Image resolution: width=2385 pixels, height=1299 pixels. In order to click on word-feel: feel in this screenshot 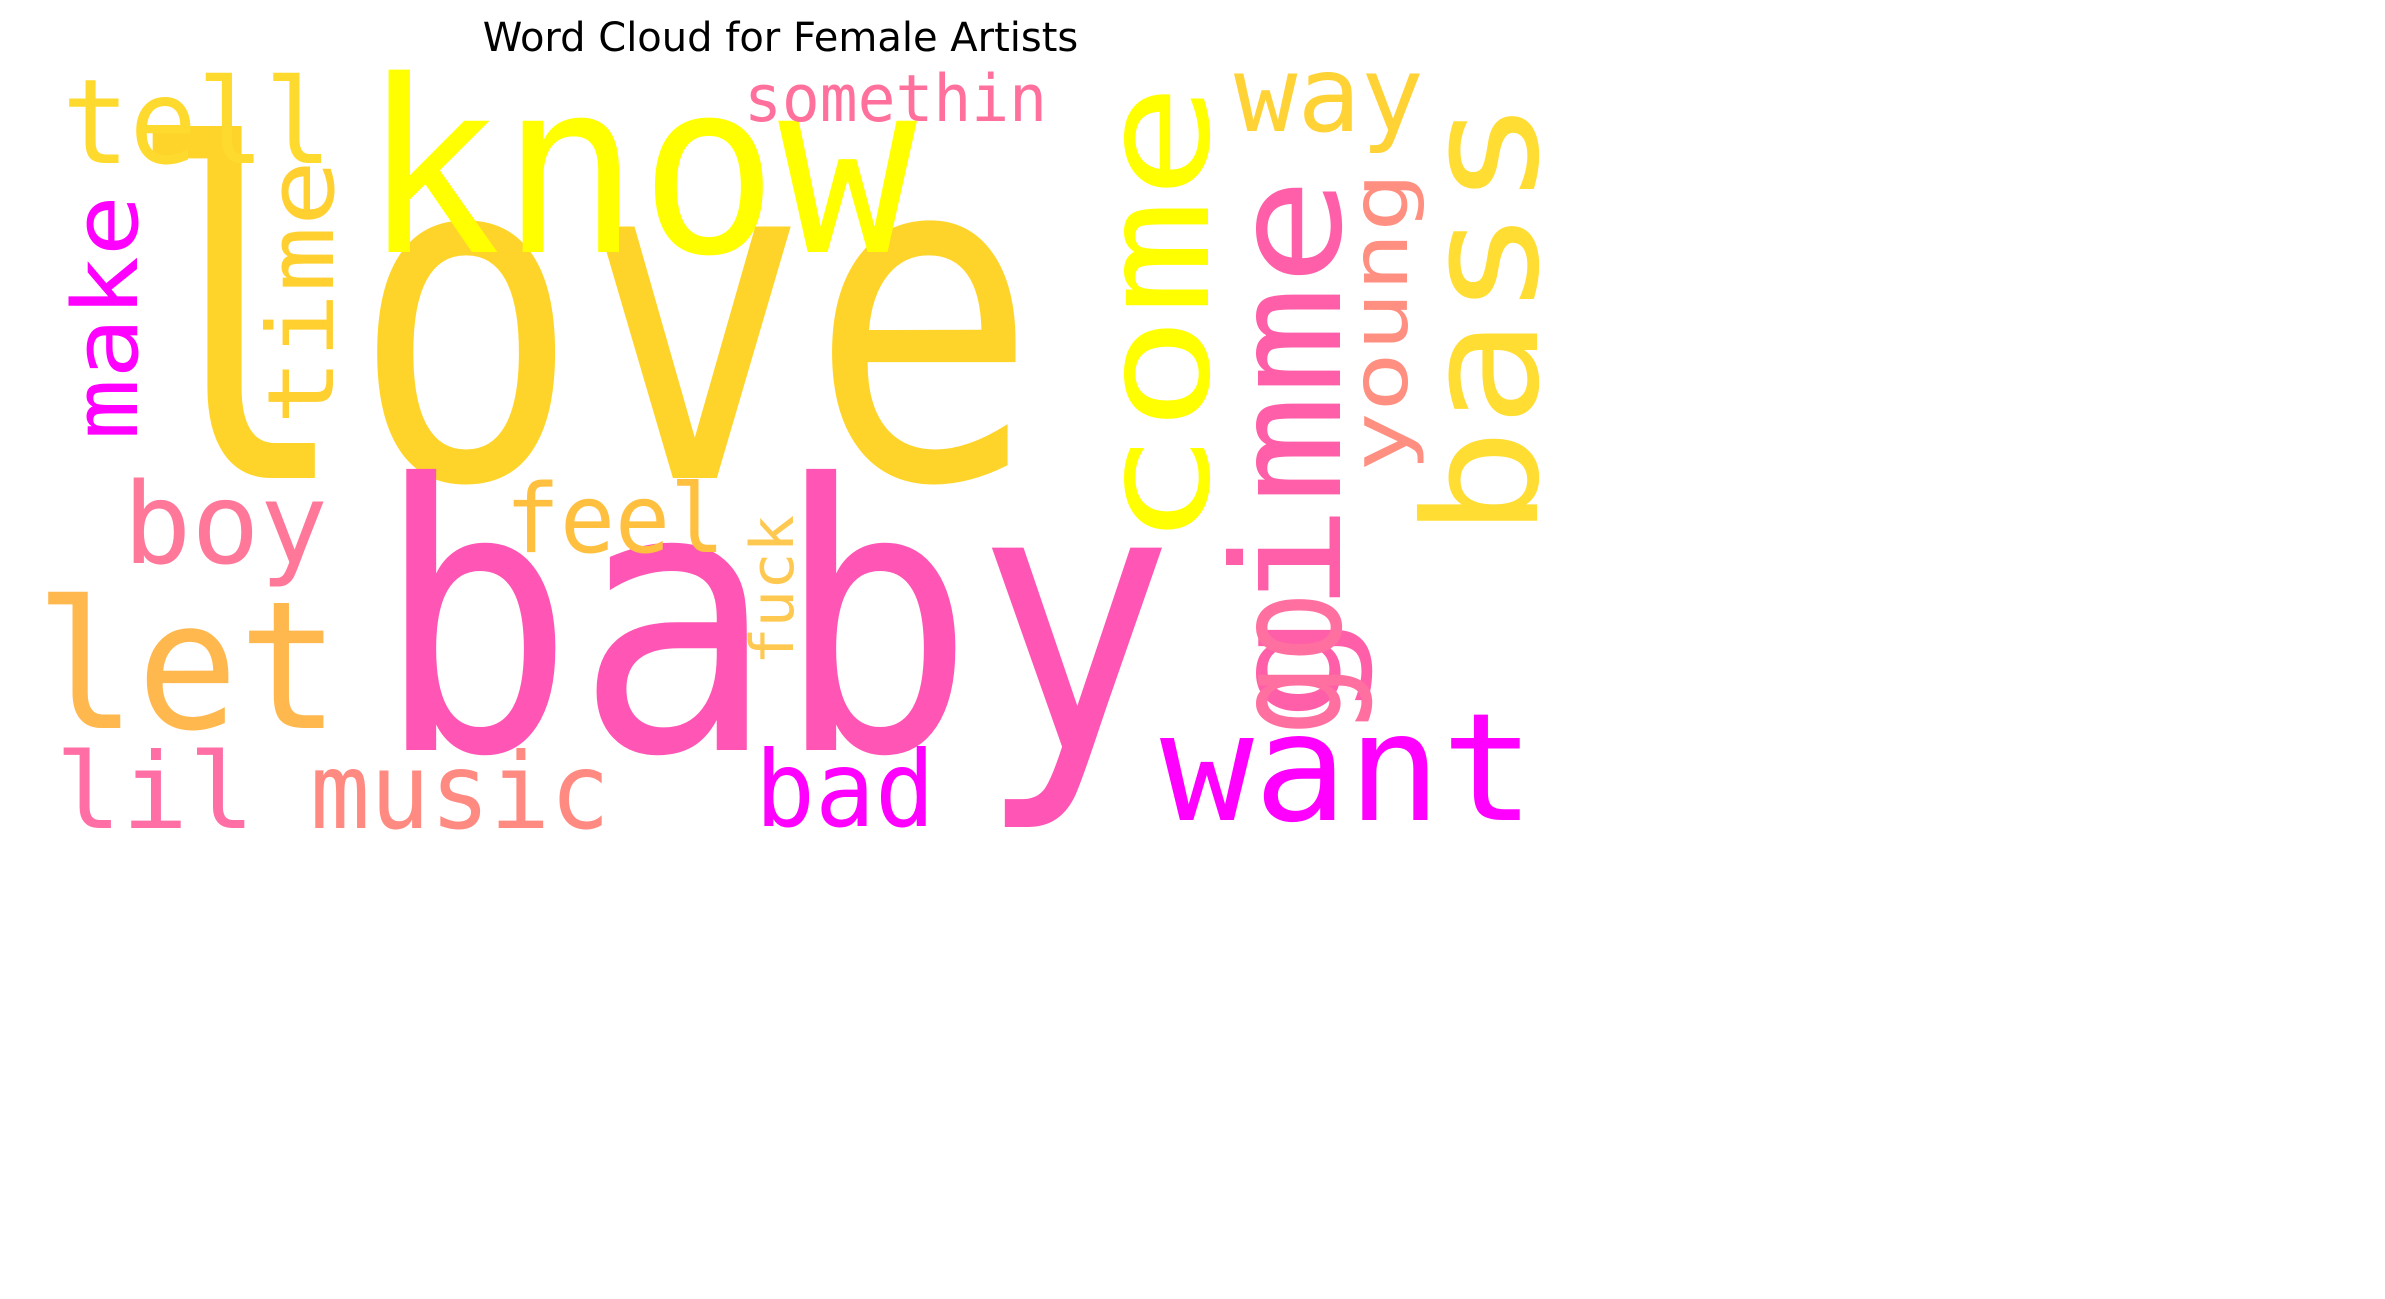, I will do `click(615, 520)`.